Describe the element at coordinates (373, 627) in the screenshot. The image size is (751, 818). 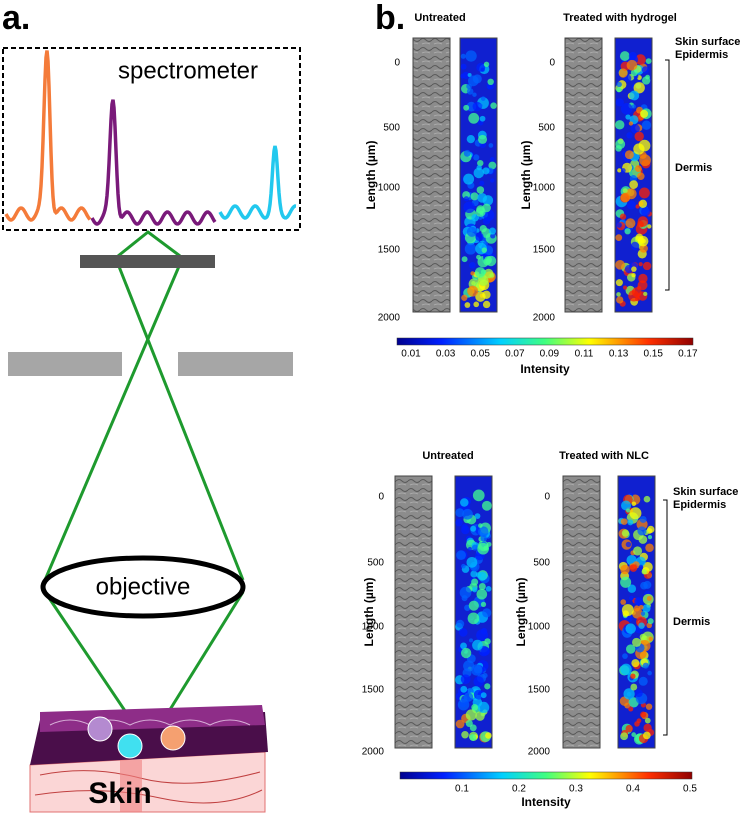
I see `y-tick-label: 1000` at that location.